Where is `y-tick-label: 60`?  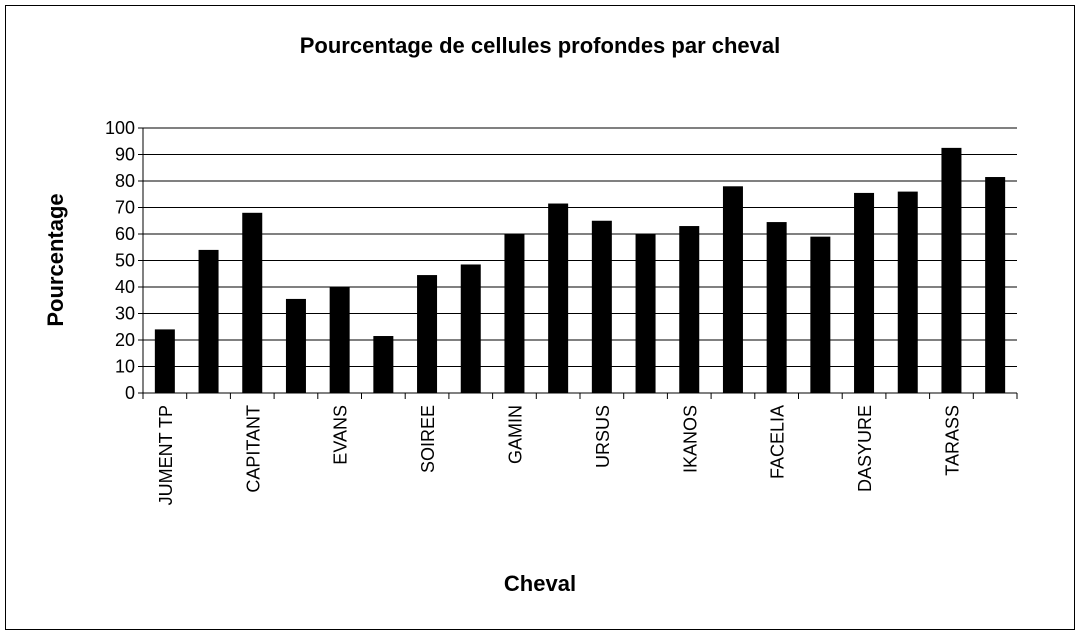
y-tick-label: 60 is located at coordinates (125, 234).